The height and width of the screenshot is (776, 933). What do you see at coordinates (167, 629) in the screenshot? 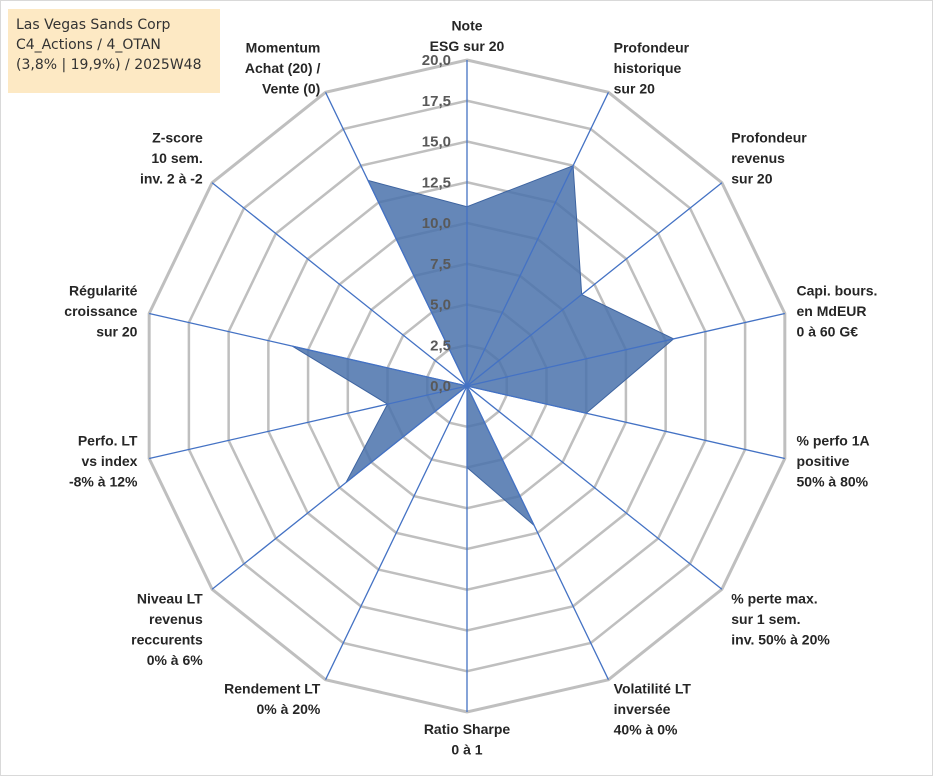
I see `axis-label: Niveau LT revenus reccurents 0% à 6%` at bounding box center [167, 629].